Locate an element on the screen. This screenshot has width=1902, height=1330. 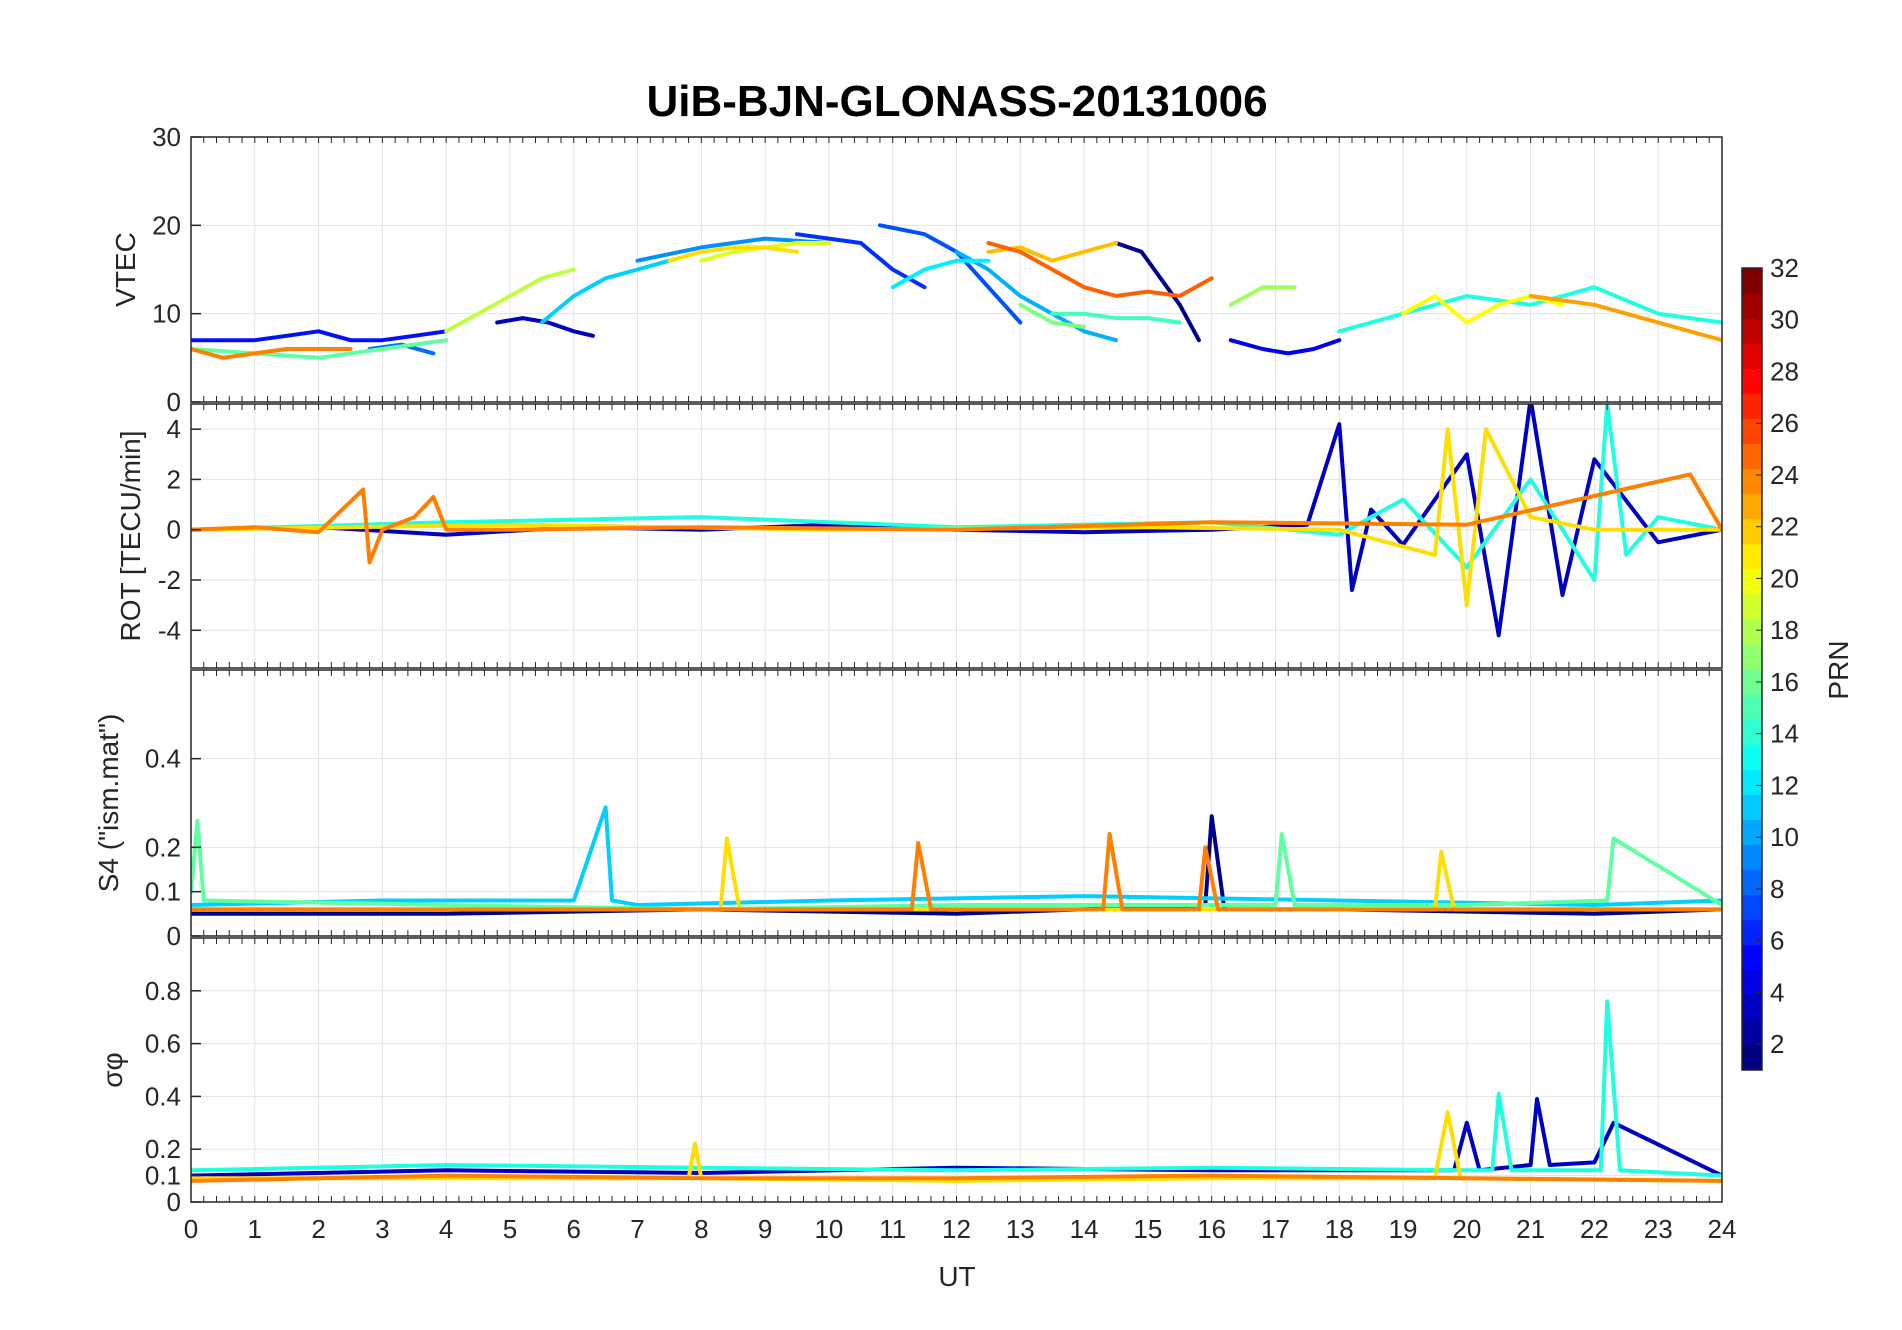
x-tick-label: 18 is located at coordinates (1339, 1229).